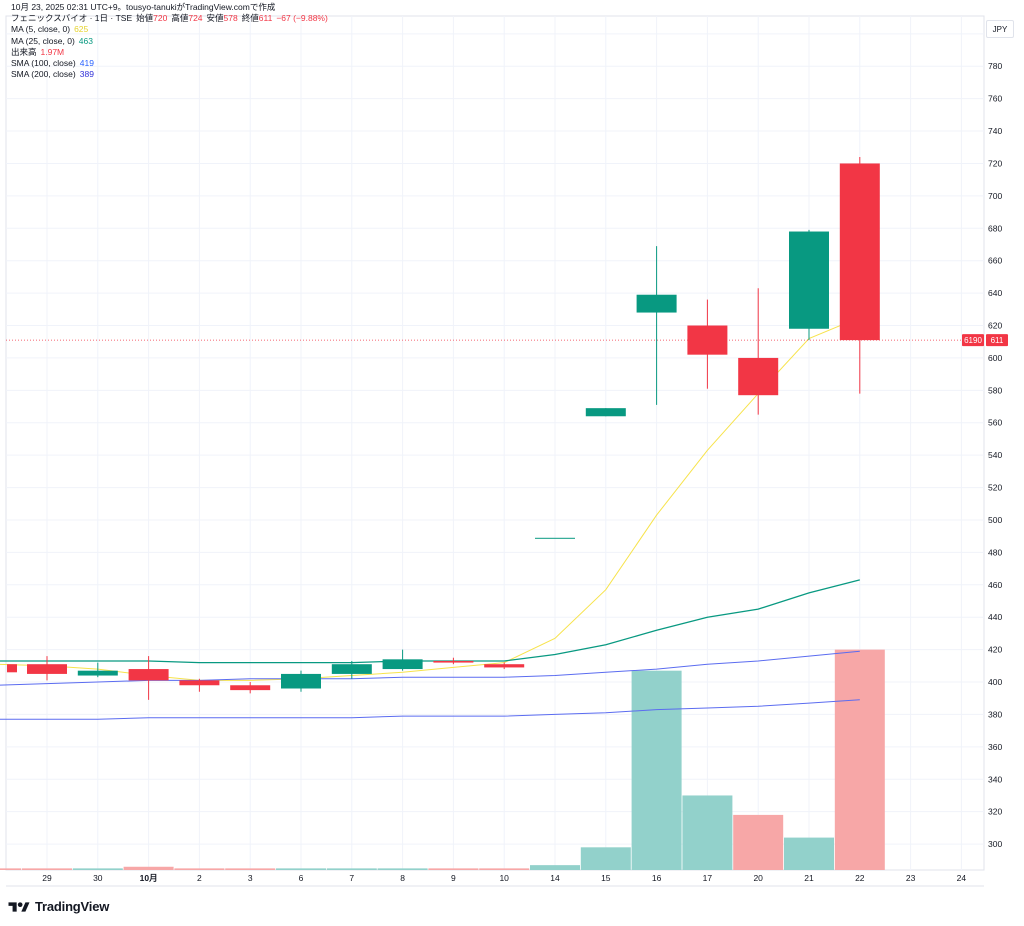 This screenshot has width=1024, height=926. I want to click on indicator-label: SMA (100, close), so click(43, 63).